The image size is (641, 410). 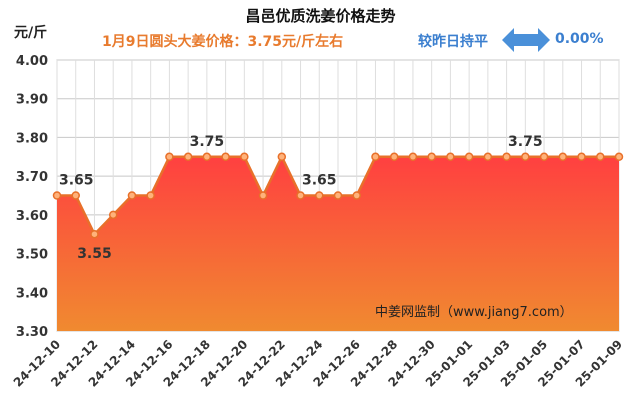 What do you see at coordinates (32, 197) in the screenshot?
I see `y-axis-ticks: 3.30 3.40 3.50 3.60 3.70 3.80 3.90 4.00` at bounding box center [32, 197].